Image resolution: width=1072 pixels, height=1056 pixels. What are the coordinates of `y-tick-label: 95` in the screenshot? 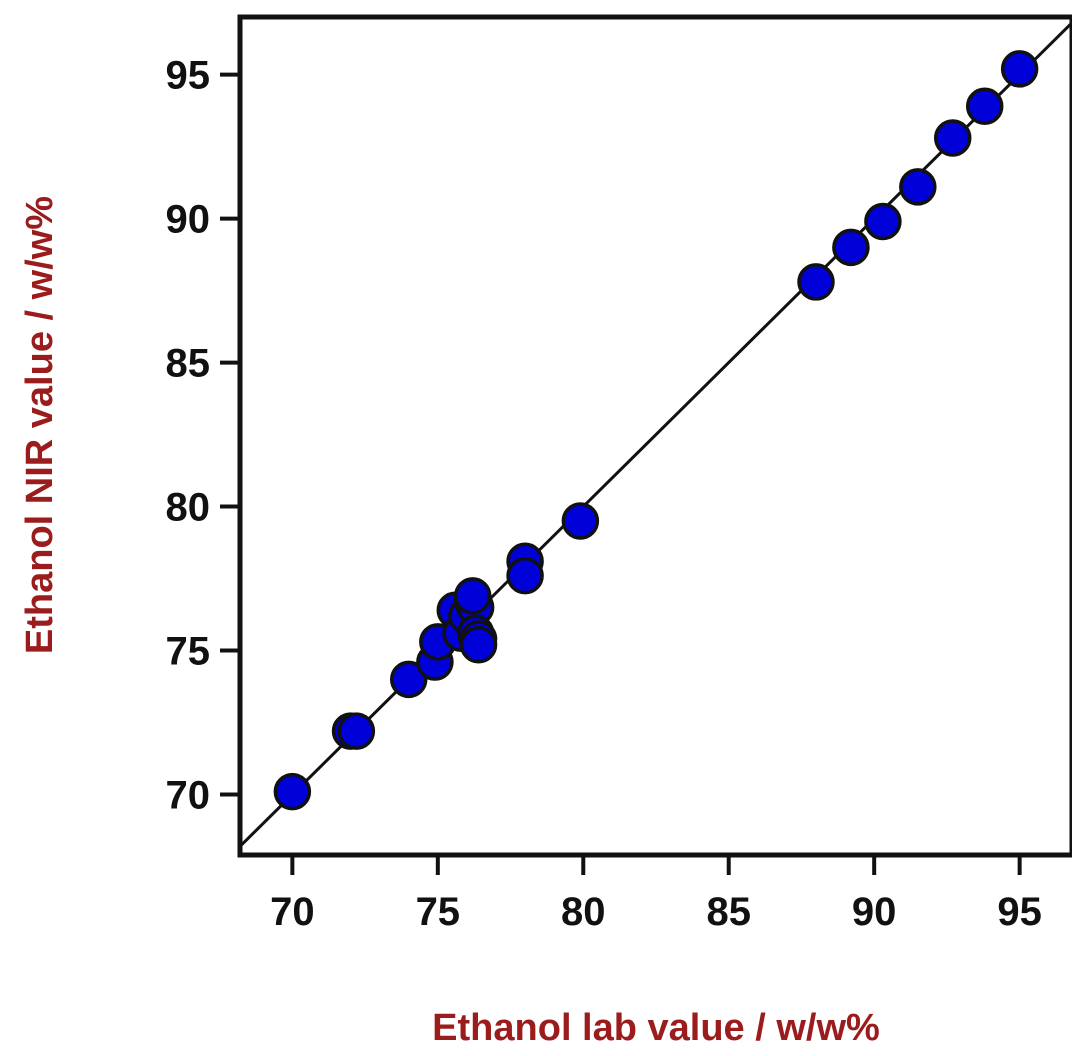 It's located at (188, 76).